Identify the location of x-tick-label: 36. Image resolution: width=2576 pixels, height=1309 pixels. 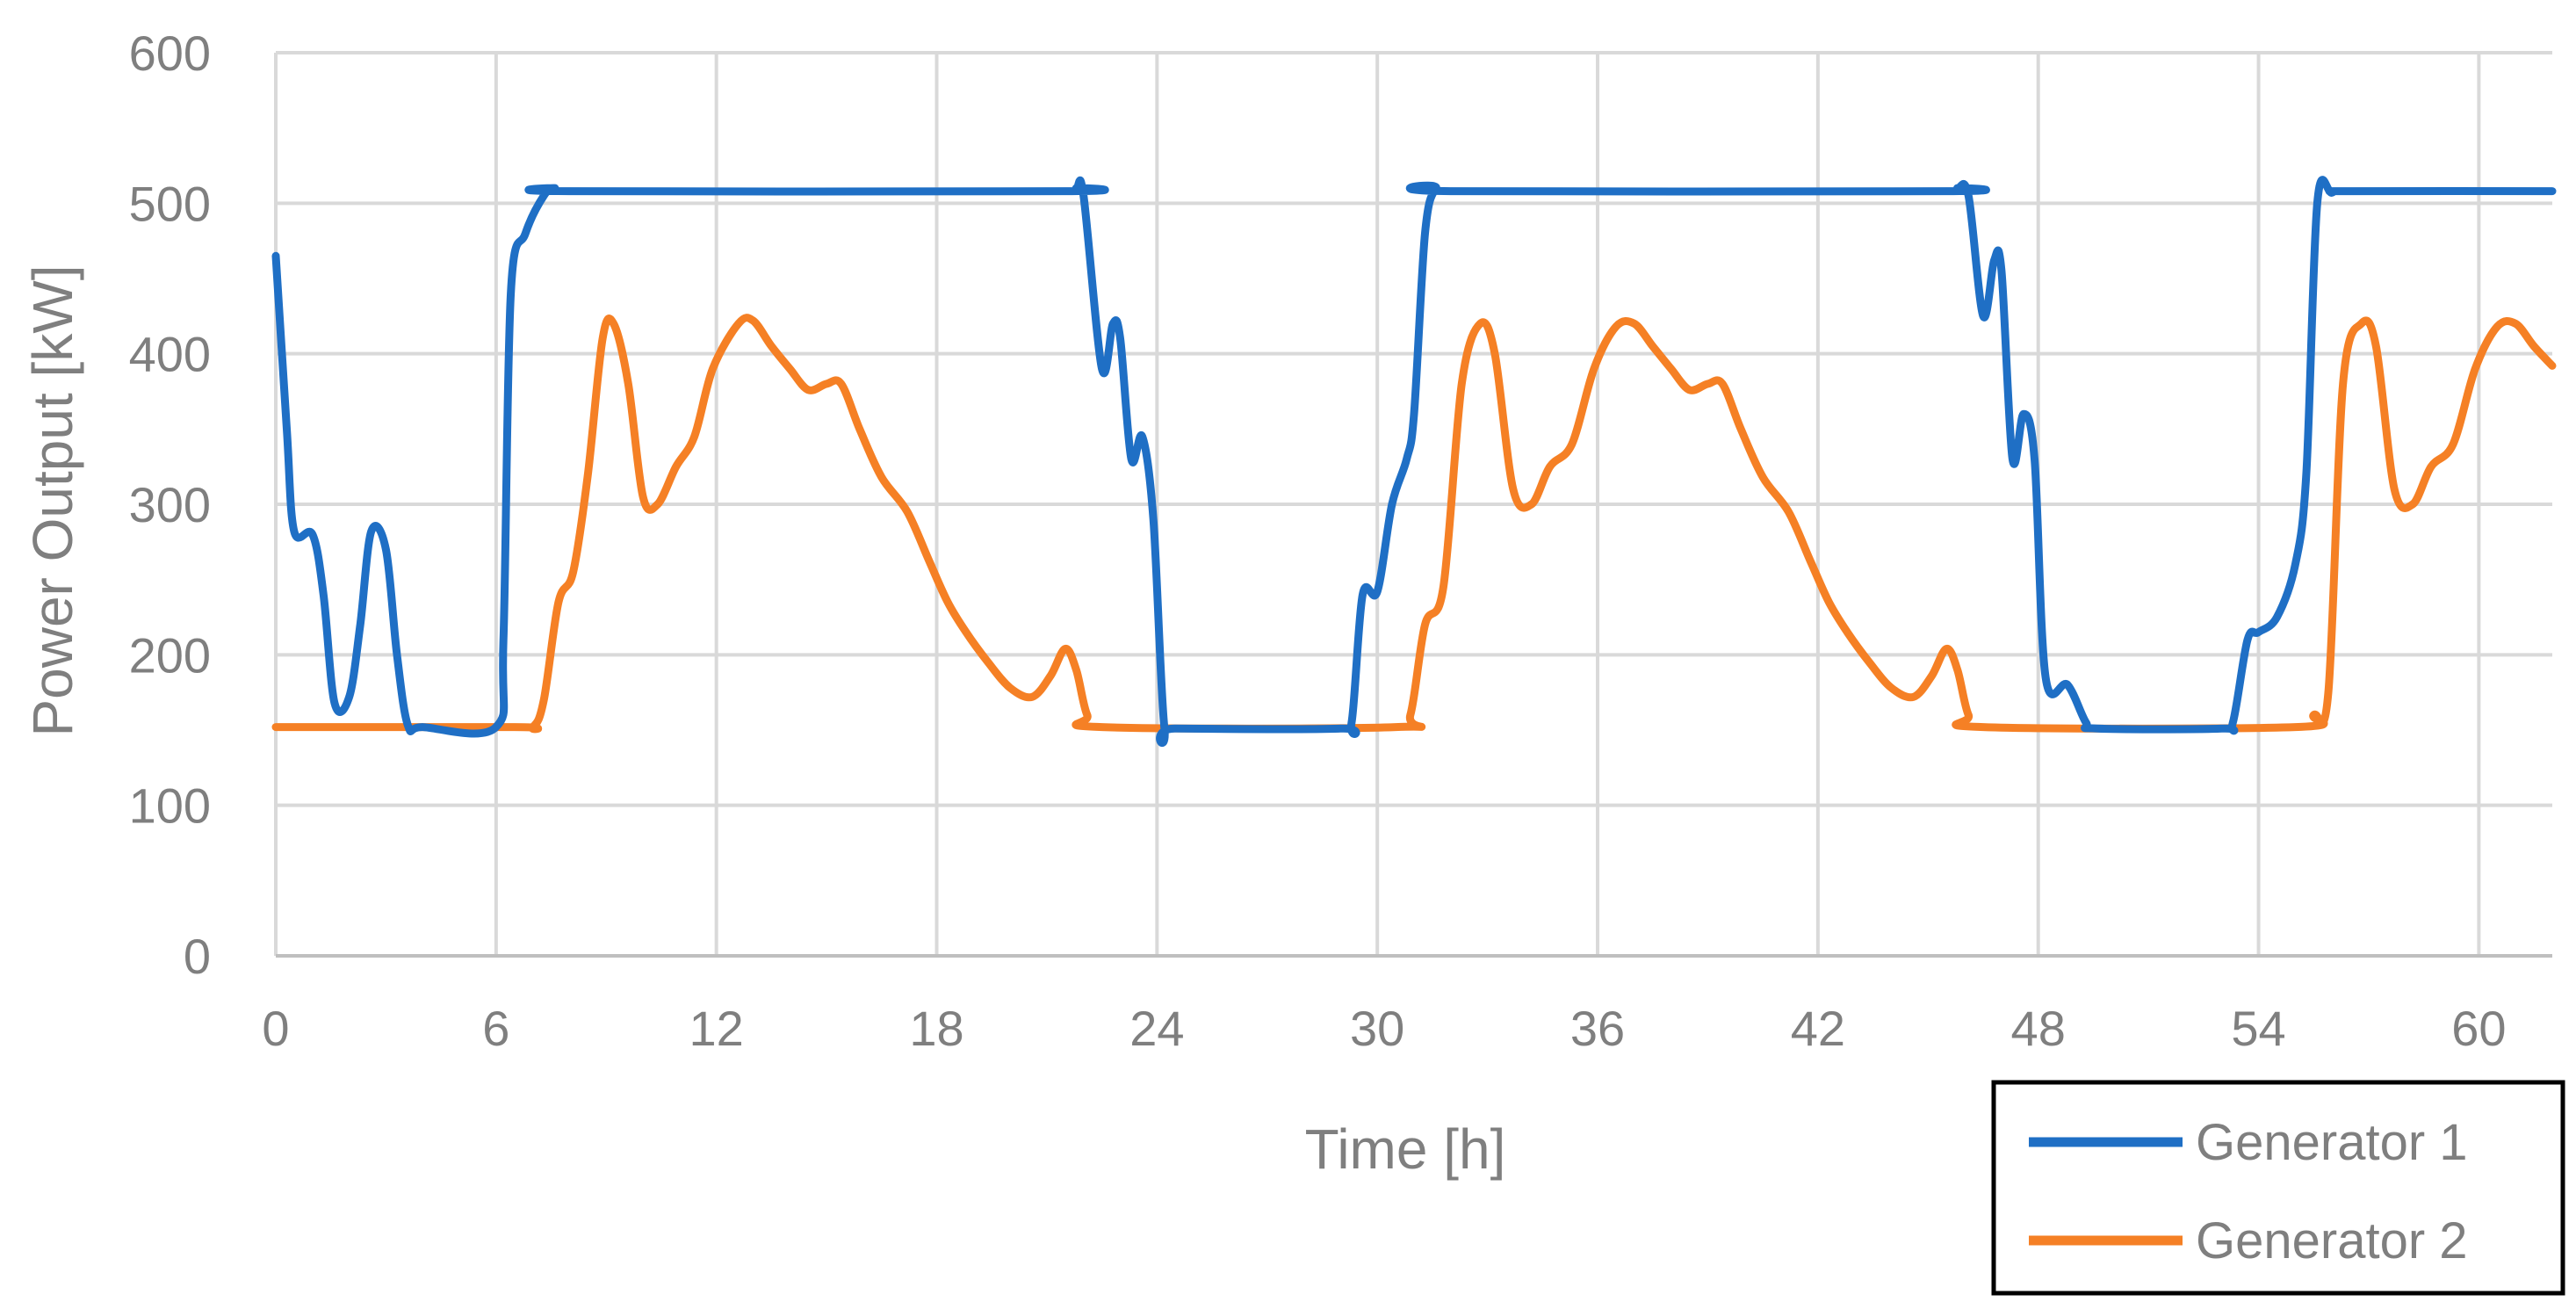
(1597, 1028).